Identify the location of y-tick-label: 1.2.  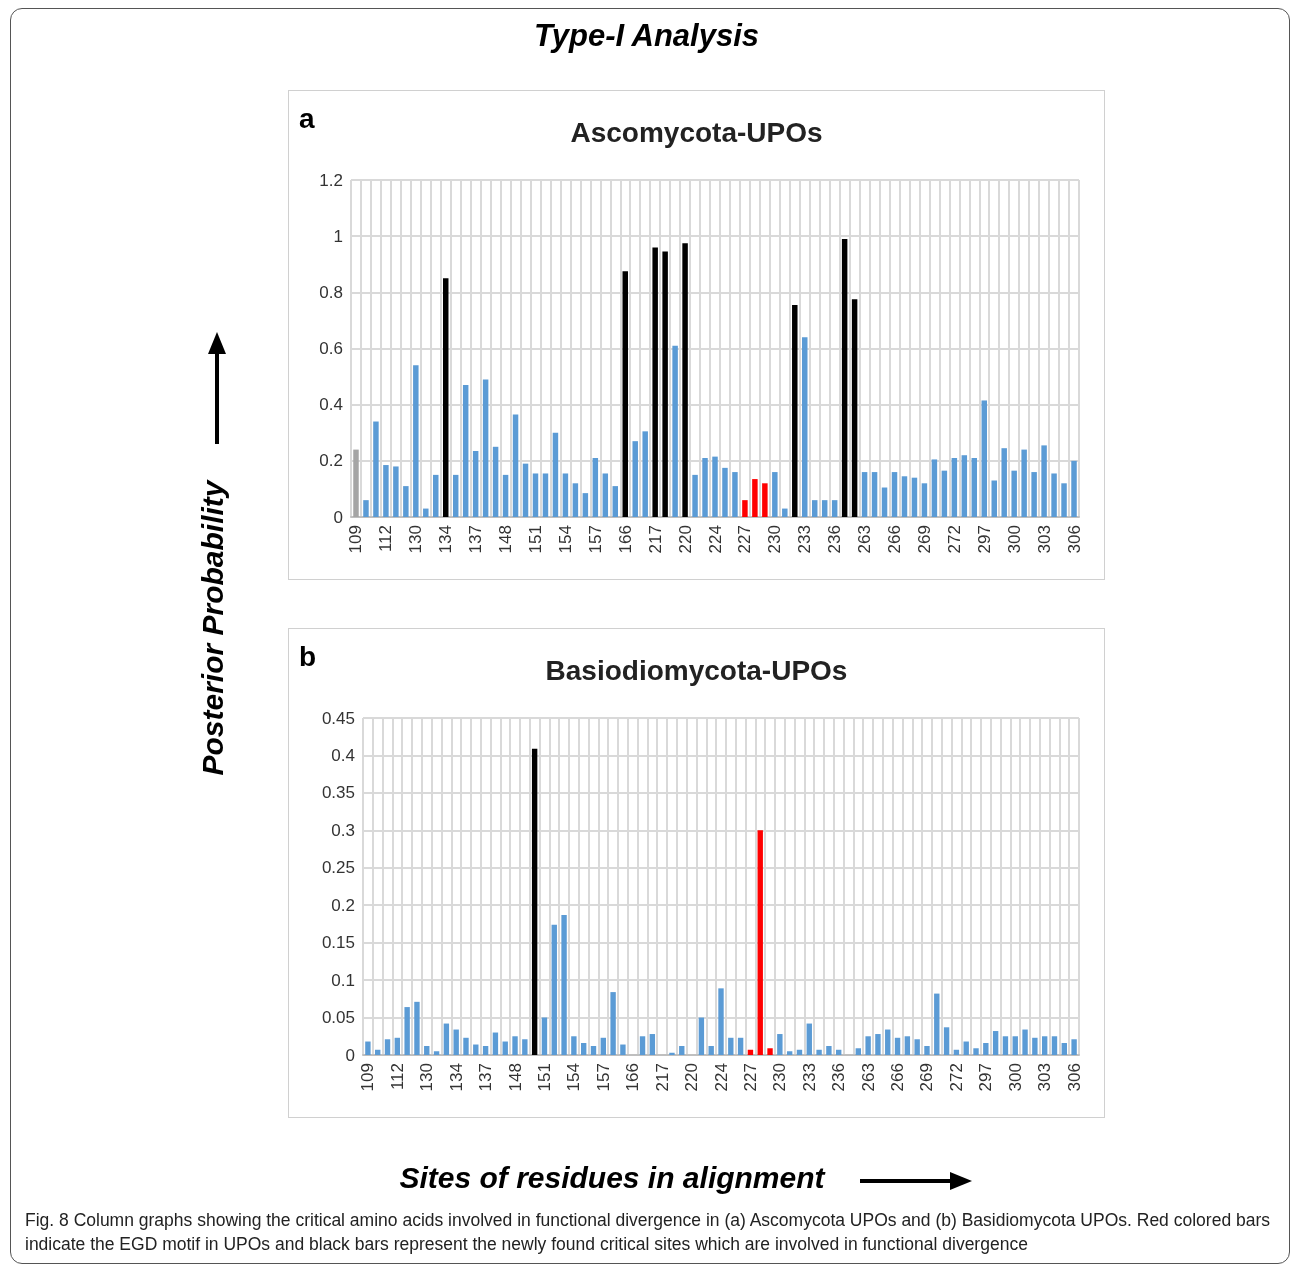
(331, 180).